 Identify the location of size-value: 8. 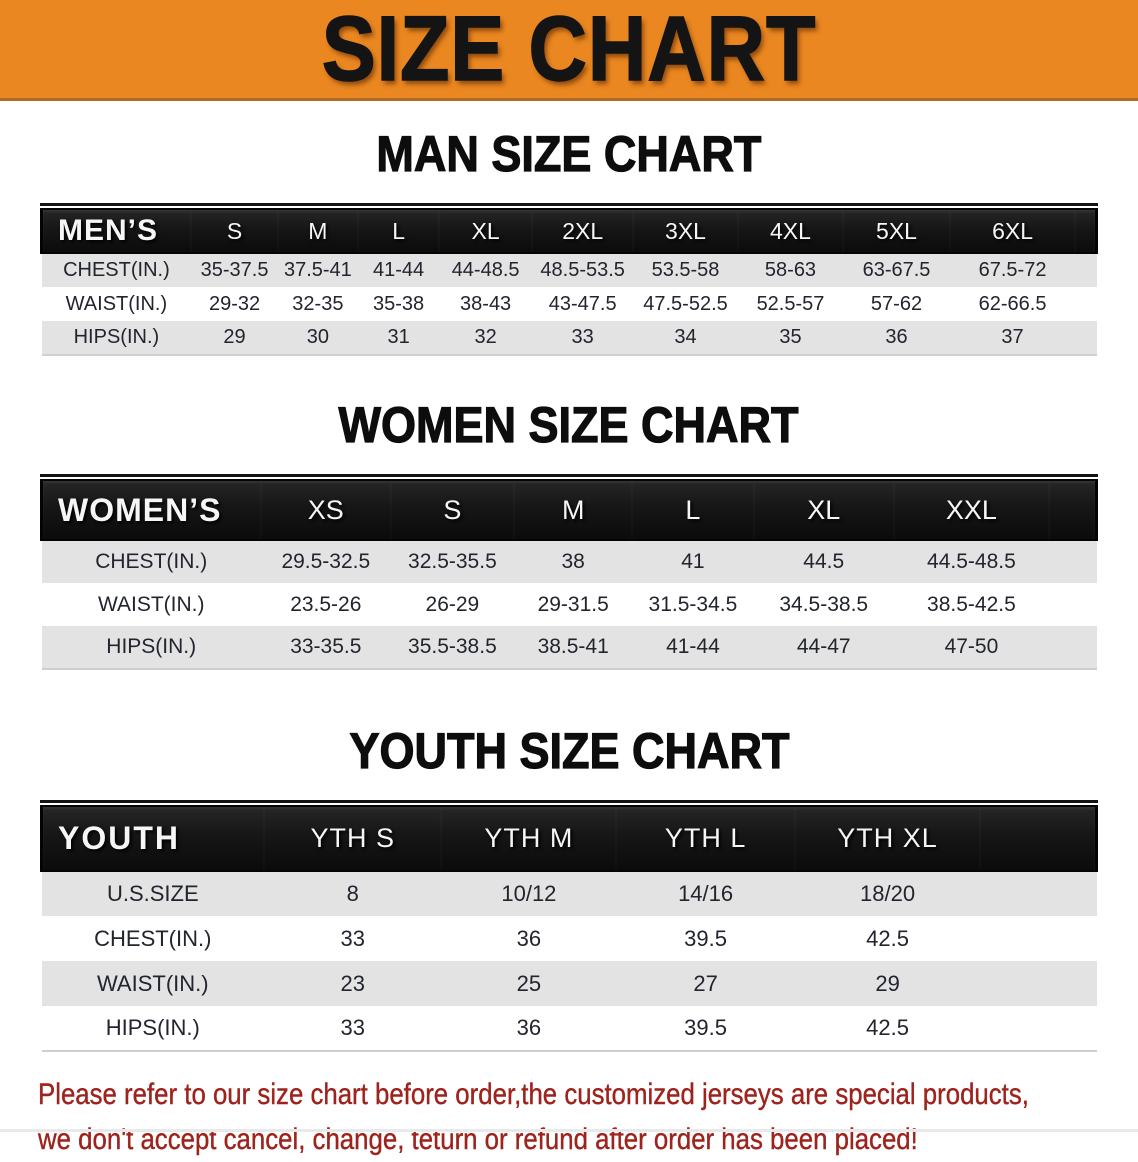
(353, 893).